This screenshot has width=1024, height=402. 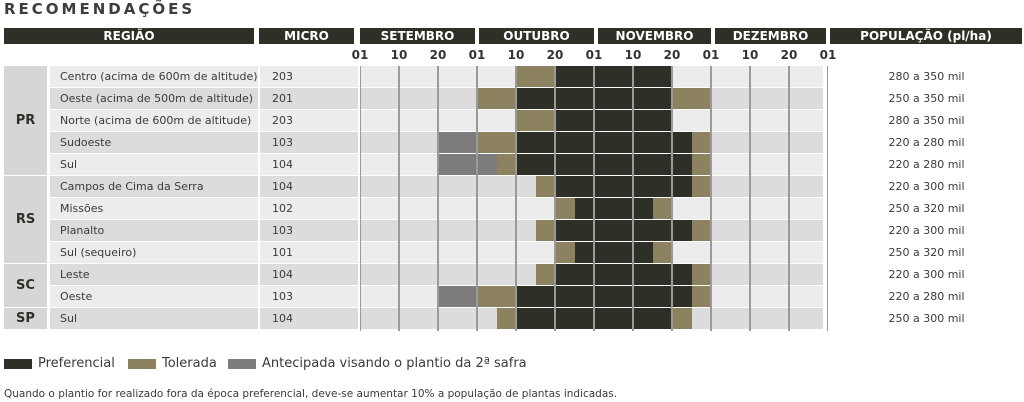 What do you see at coordinates (156, 120) in the screenshot?
I see `region-name: Norte (acima de 600m de altitude)` at bounding box center [156, 120].